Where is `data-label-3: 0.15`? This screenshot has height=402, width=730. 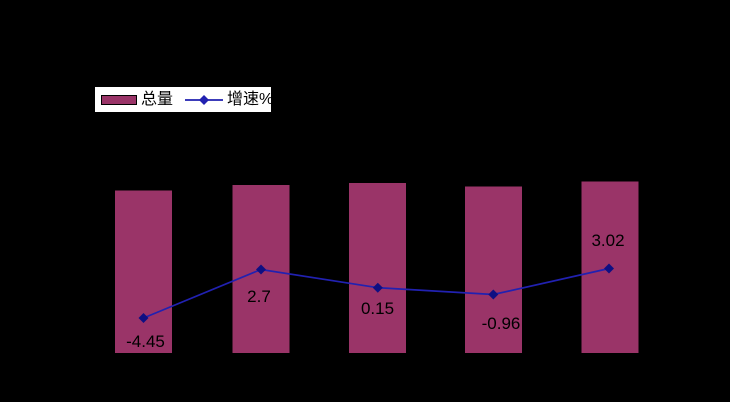
data-label-3: 0.15 is located at coordinates (377, 308).